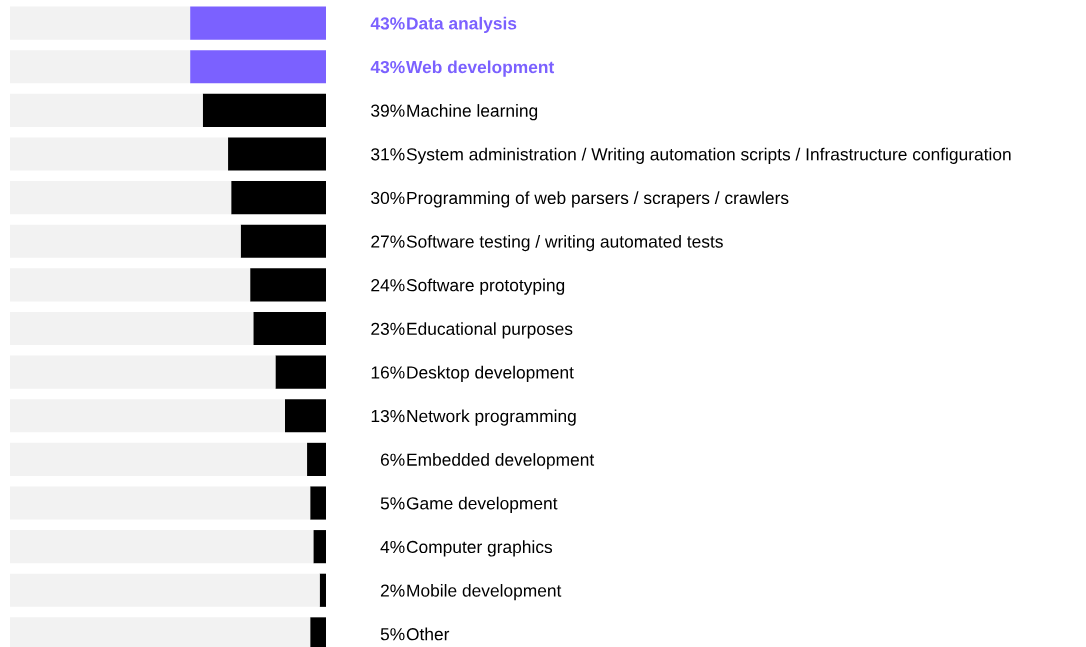 The width and height of the screenshot is (1086, 647). What do you see at coordinates (490, 374) in the screenshot?
I see `y-tick-label: Desktop development` at bounding box center [490, 374].